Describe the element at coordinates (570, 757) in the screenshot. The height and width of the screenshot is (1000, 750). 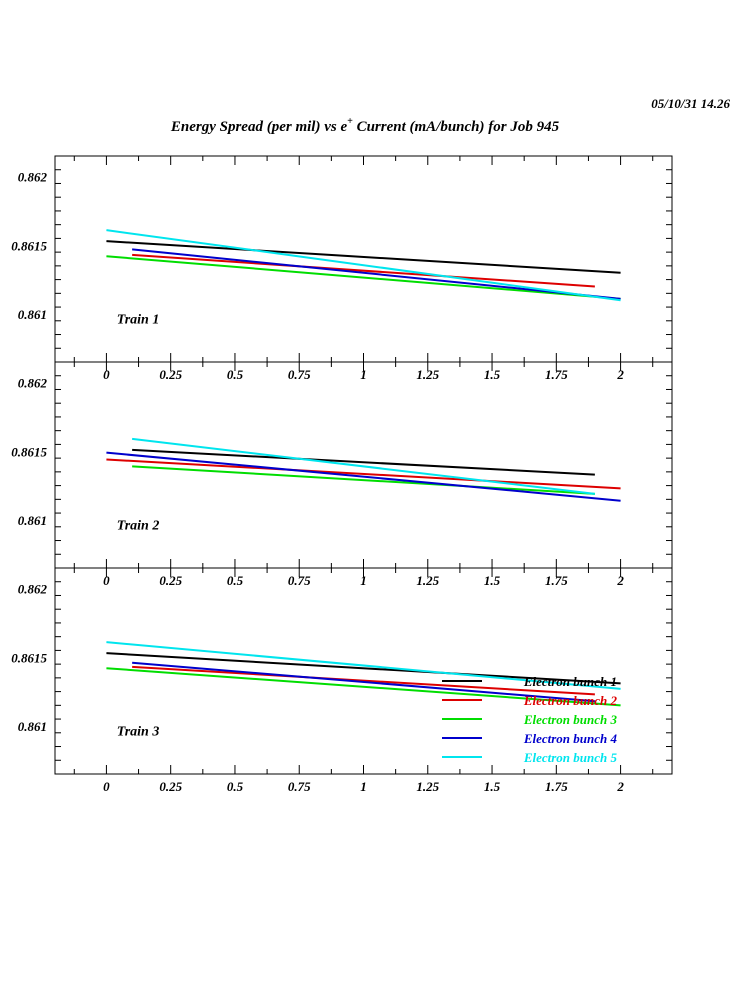
I see `legend-entry-5: Electron bunch 5` at that location.